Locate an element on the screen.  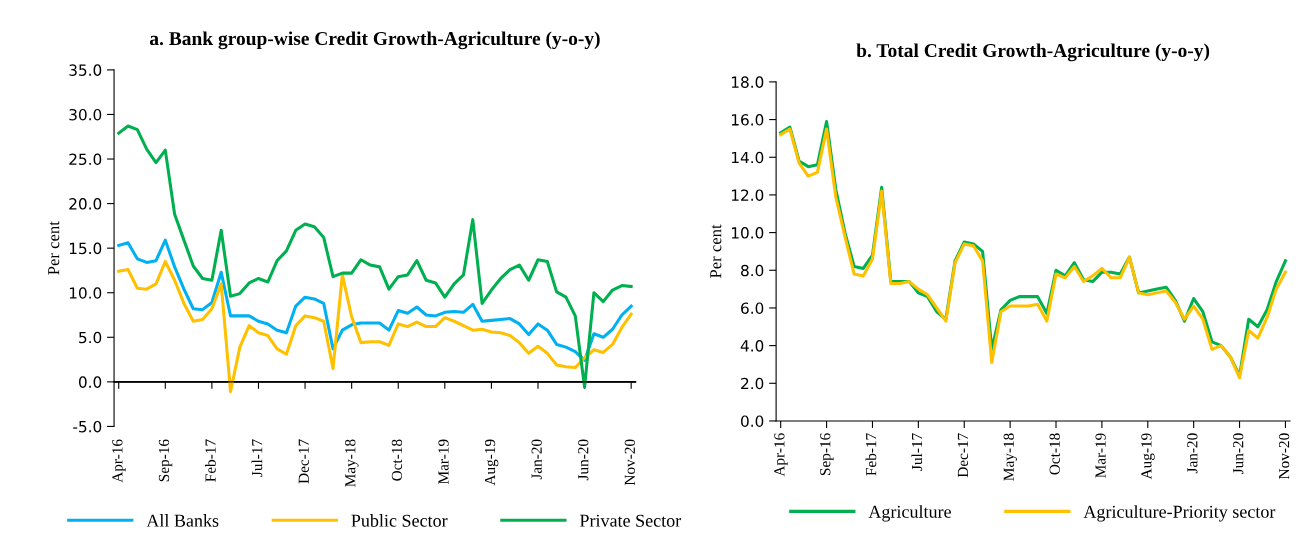
y-tick-label: 4.0 is located at coordinates (752, 346).